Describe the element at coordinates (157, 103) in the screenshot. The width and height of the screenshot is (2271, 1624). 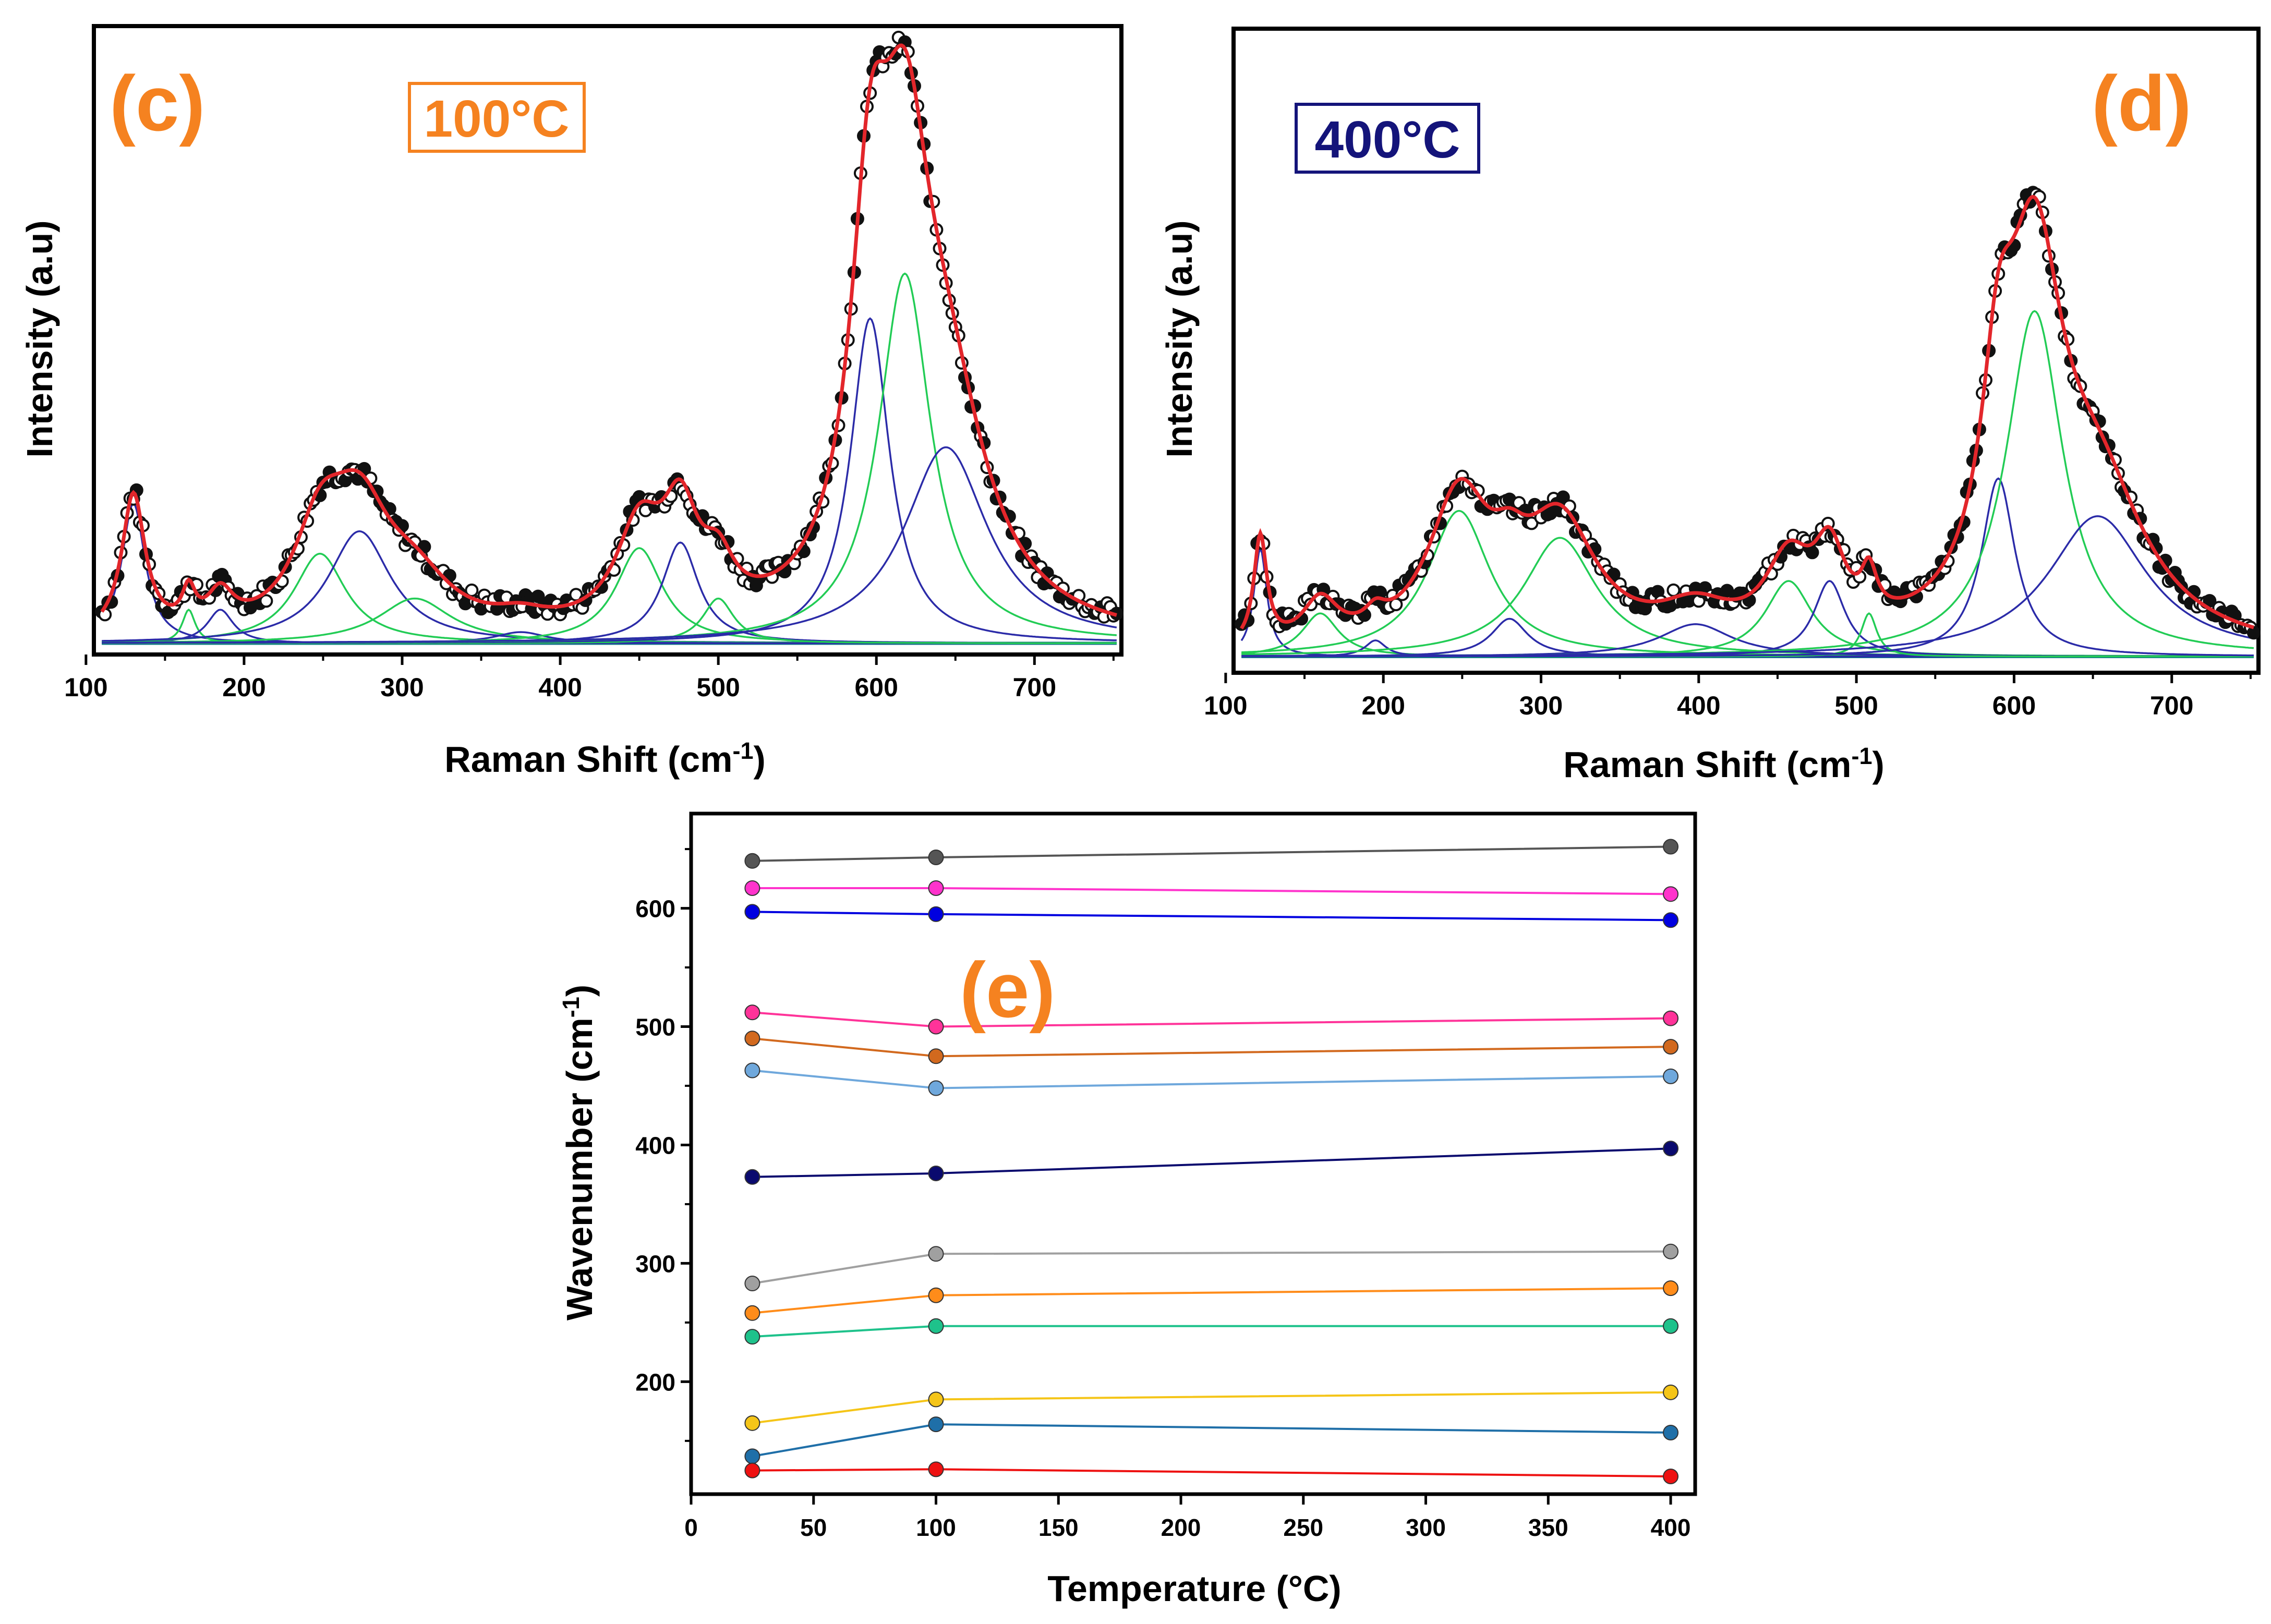
I see `panel-c-label: (c)` at that location.